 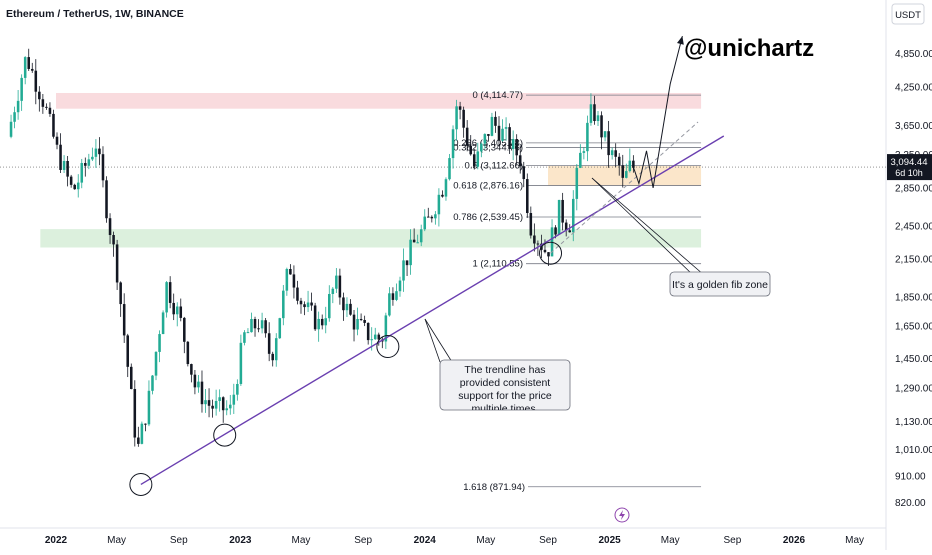 I want to click on author-watermark: @unichartz, so click(x=749, y=48).